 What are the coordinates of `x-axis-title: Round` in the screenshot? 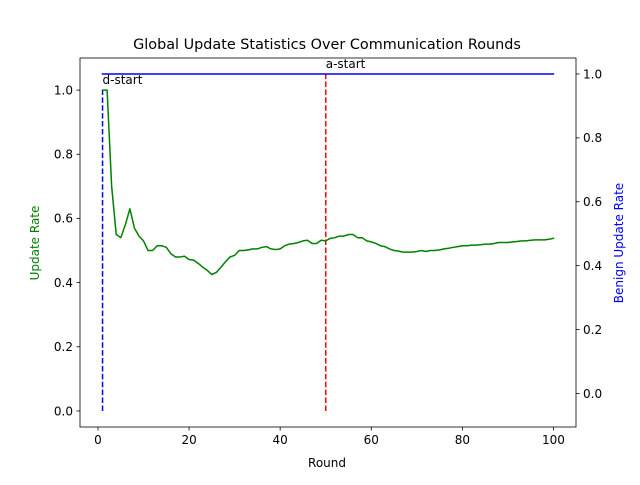 It's located at (327, 463).